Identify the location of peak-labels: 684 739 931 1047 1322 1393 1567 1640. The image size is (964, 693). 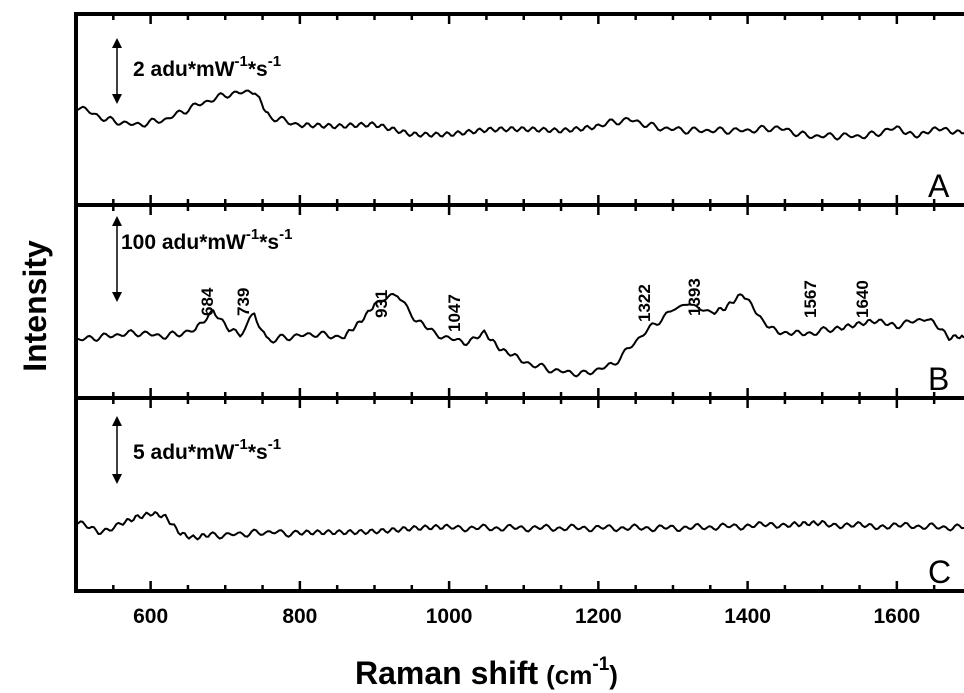
(535, 305).